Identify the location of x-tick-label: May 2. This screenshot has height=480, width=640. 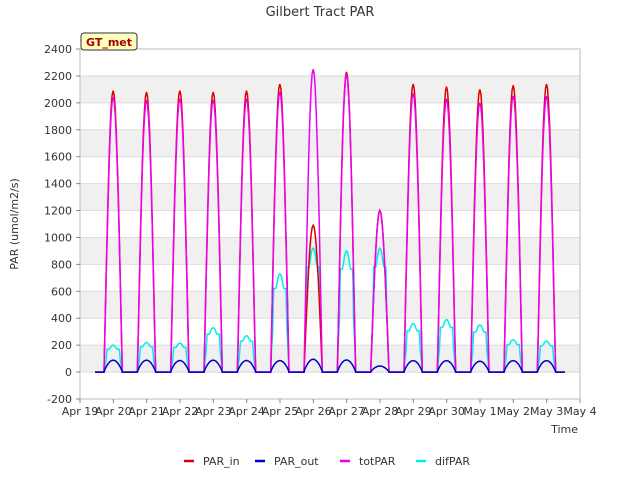
(513, 411).